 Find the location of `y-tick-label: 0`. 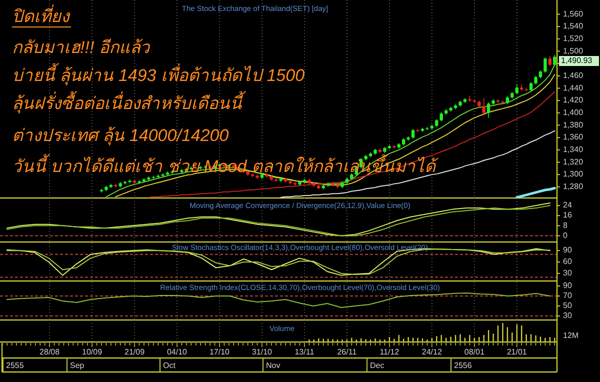

y-tick-label: 0 is located at coordinates (565, 235).